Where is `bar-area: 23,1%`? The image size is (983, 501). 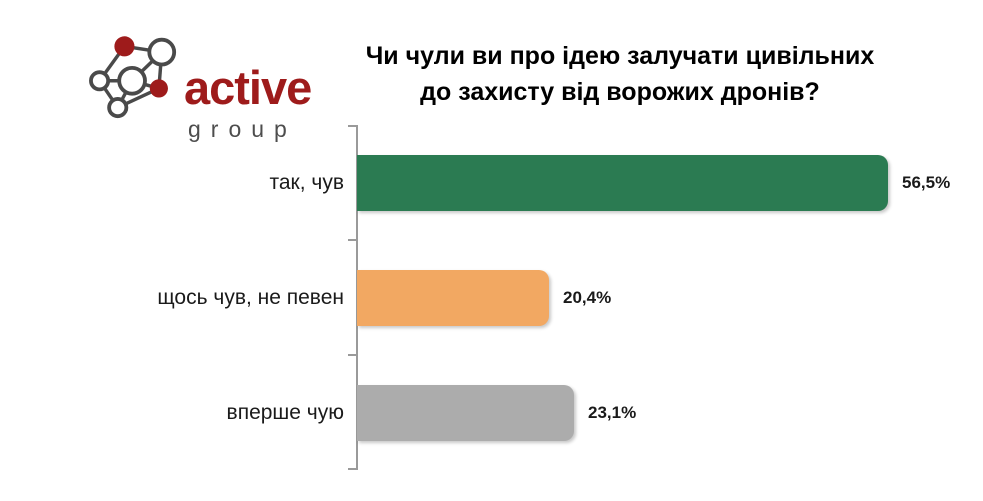 bar-area: 23,1% is located at coordinates (497, 412).